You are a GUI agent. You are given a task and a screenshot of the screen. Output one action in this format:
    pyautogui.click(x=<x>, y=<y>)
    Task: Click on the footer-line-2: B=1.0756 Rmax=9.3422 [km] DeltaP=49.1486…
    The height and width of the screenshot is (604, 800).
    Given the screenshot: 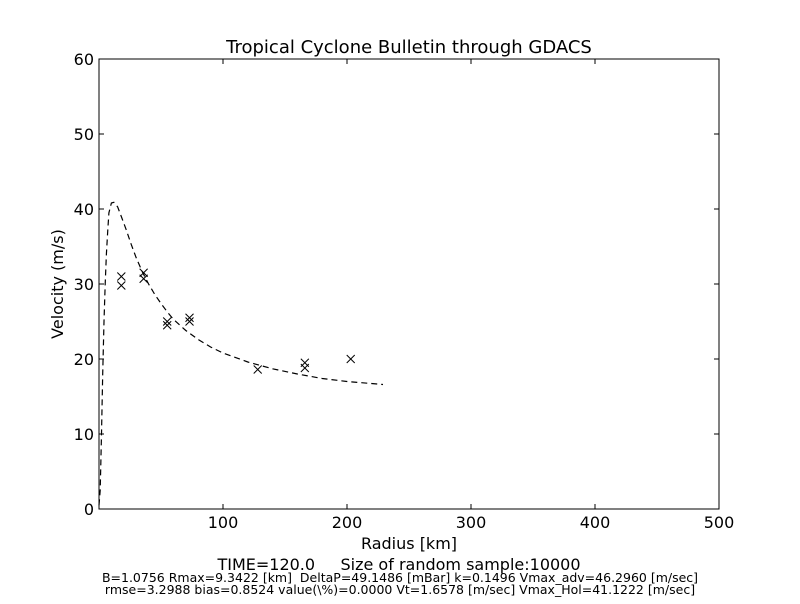 What is the action you would take?
    pyautogui.click(x=400, y=577)
    